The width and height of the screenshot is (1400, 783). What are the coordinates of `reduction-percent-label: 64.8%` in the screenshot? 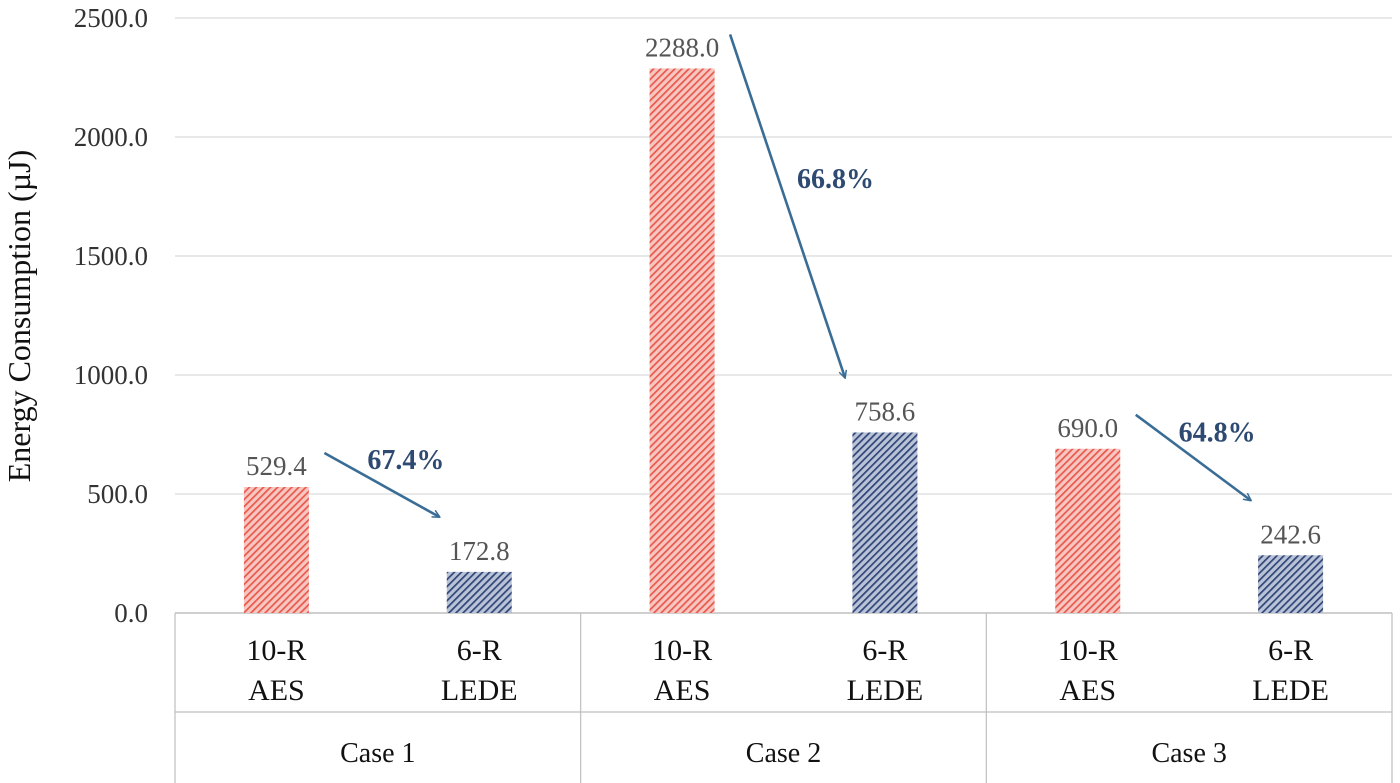 It's located at (1217, 433).